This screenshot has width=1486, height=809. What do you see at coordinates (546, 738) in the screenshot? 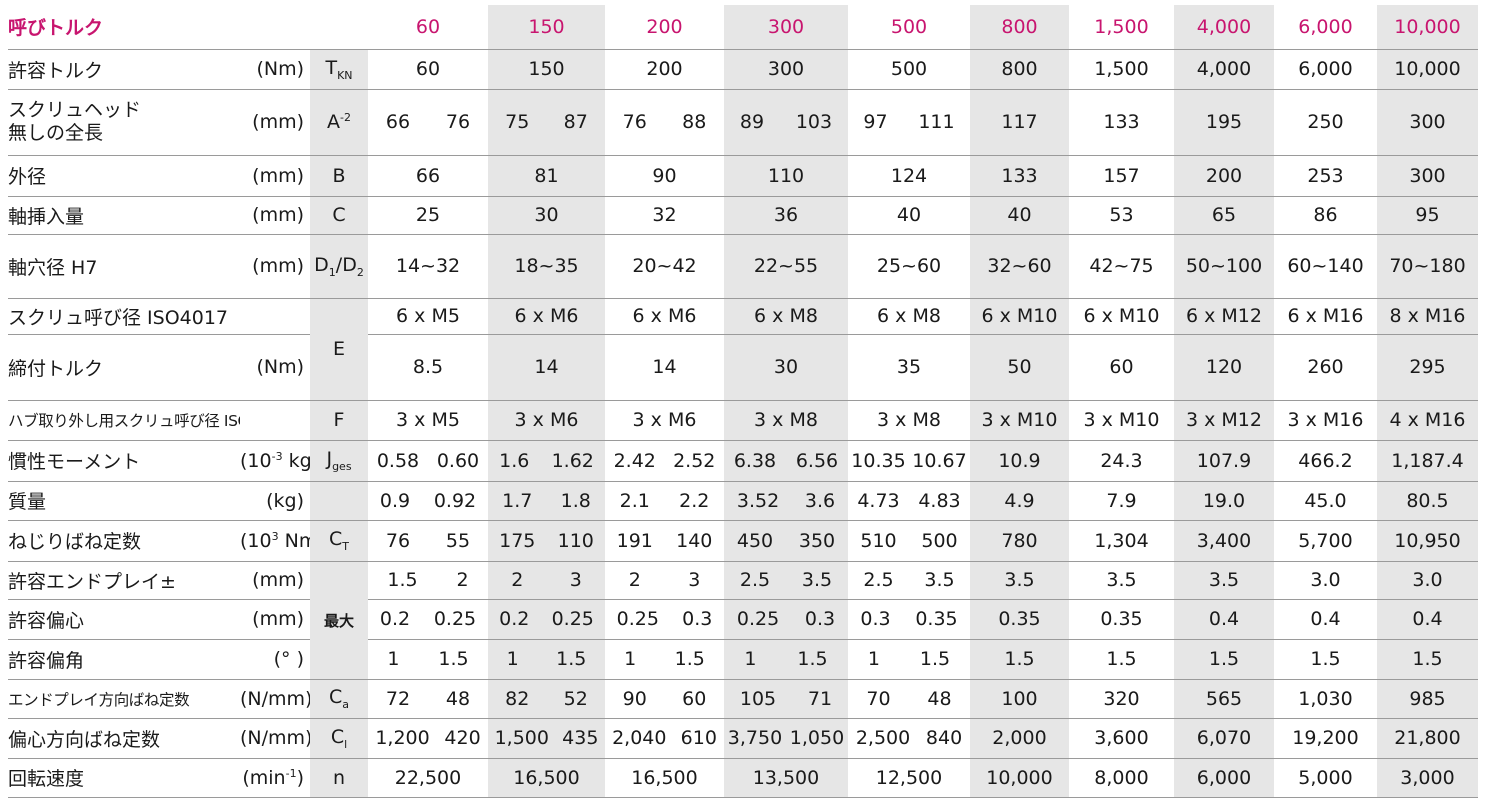
I see `value-pair: 1,500 435` at bounding box center [546, 738].